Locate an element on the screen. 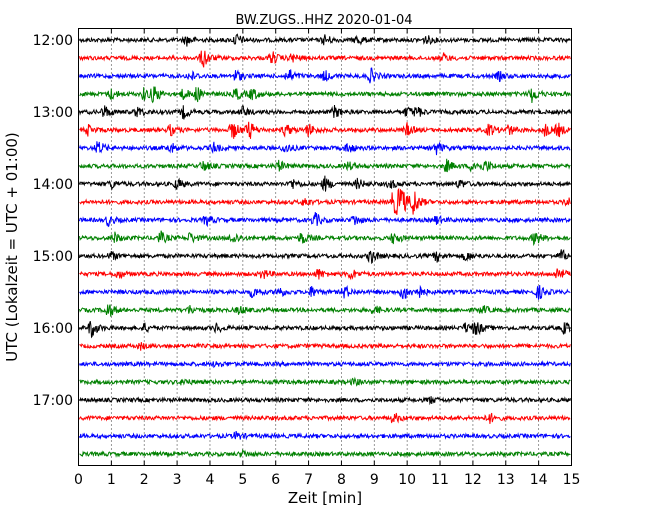 The height and width of the screenshot is (520, 650). x-tick-label: 11 is located at coordinates (440, 480).